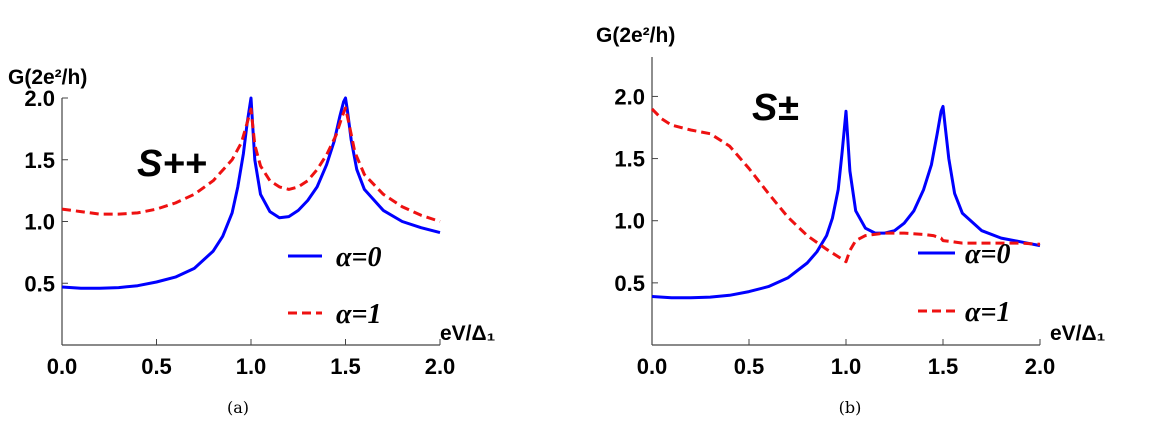 Image resolution: width=1173 pixels, height=421 pixels. What do you see at coordinates (172, 164) in the screenshot?
I see `annotation-s-plus-plus: S++` at bounding box center [172, 164].